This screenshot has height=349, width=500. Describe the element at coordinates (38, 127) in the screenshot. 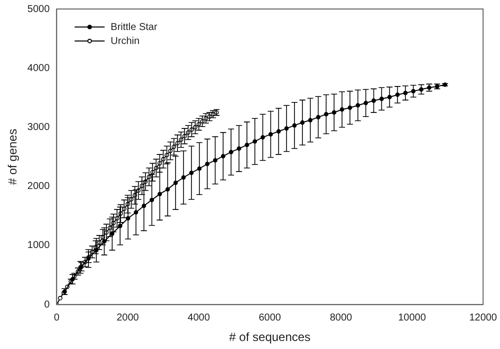

I see `y-tick-label: 3000` at that location.